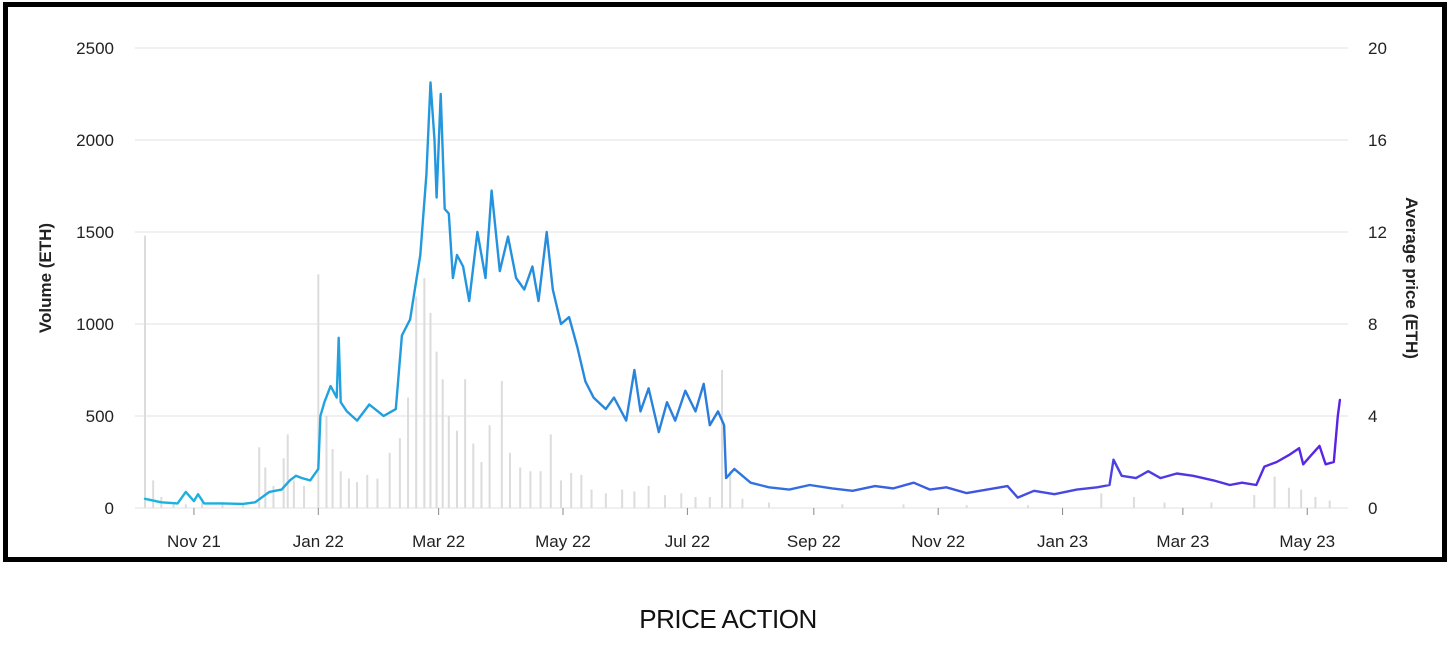  I want to click on right-tick-label: 4, so click(1372, 416).